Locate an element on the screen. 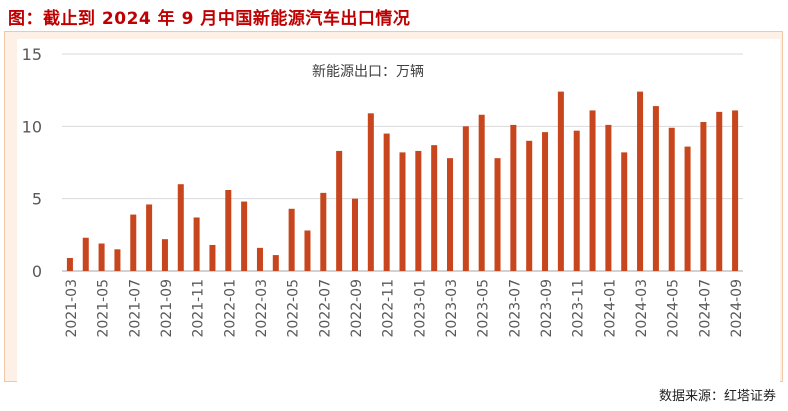 This screenshot has height=411, width=788. x-tick-label: 2023-11 is located at coordinates (579, 308).